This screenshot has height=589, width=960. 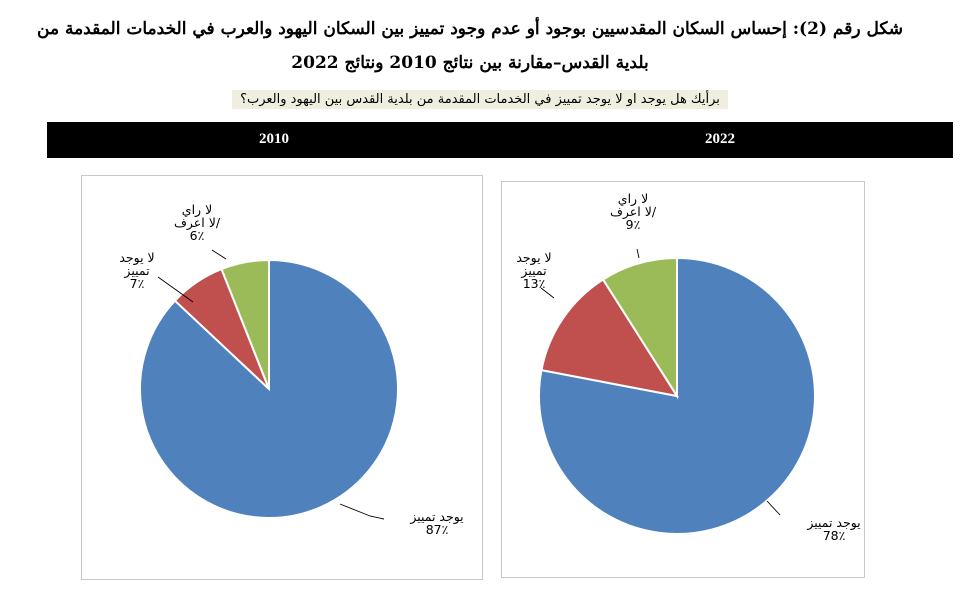 I want to click on slice-value-no-opinion: 6٪, so click(x=197, y=235).